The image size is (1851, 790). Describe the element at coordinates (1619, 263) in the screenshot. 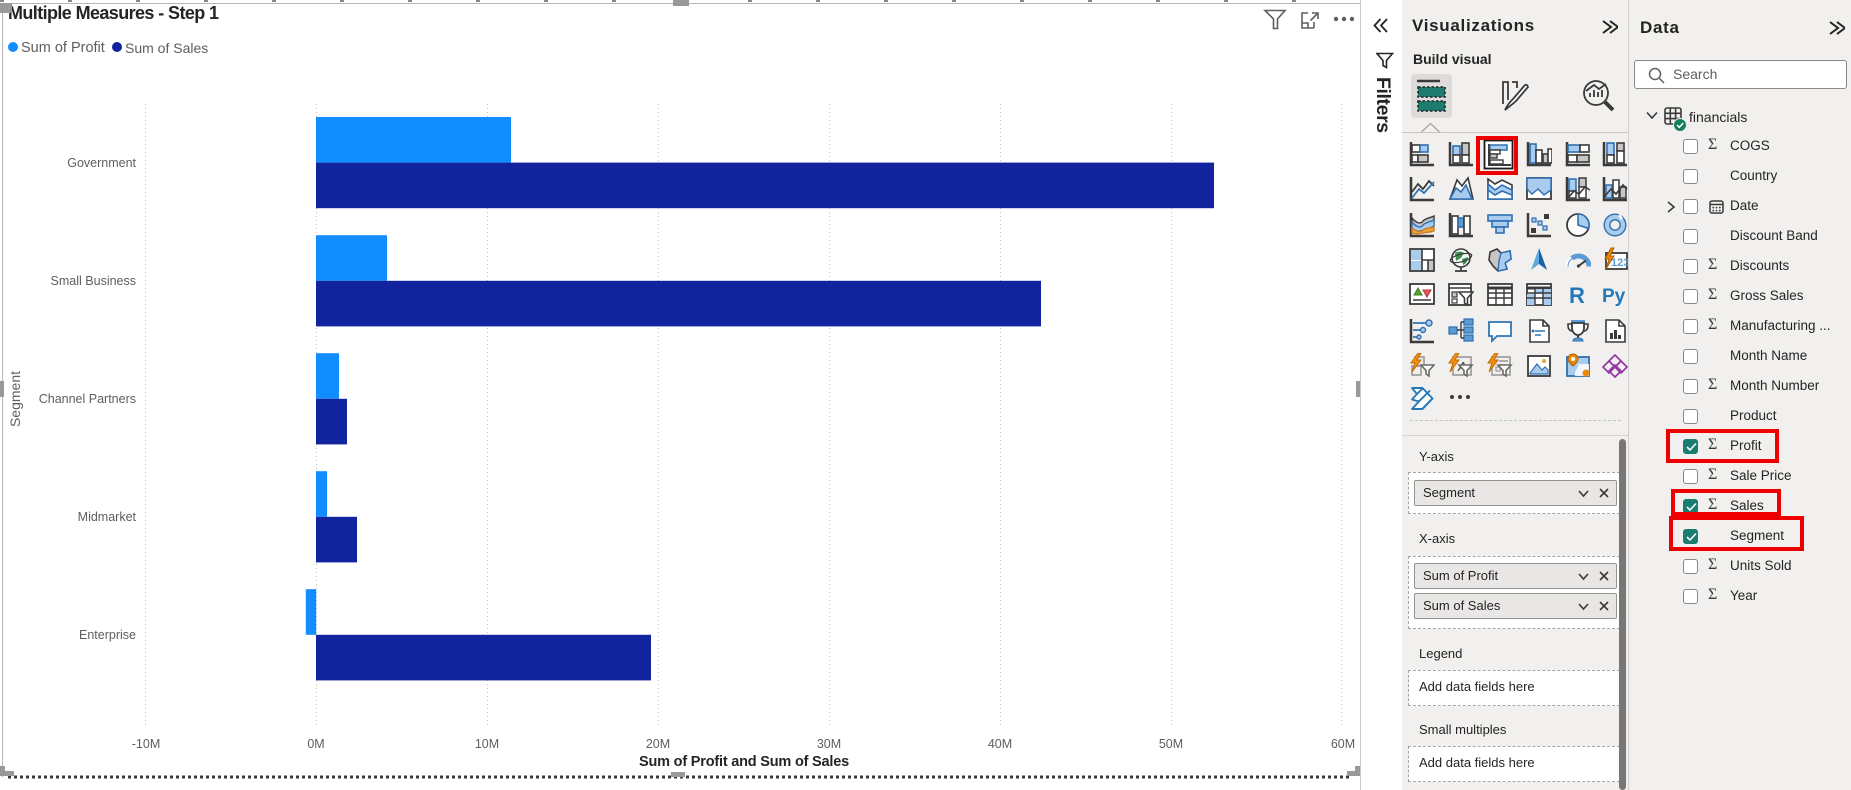

I see `svg-text: 123` at that location.